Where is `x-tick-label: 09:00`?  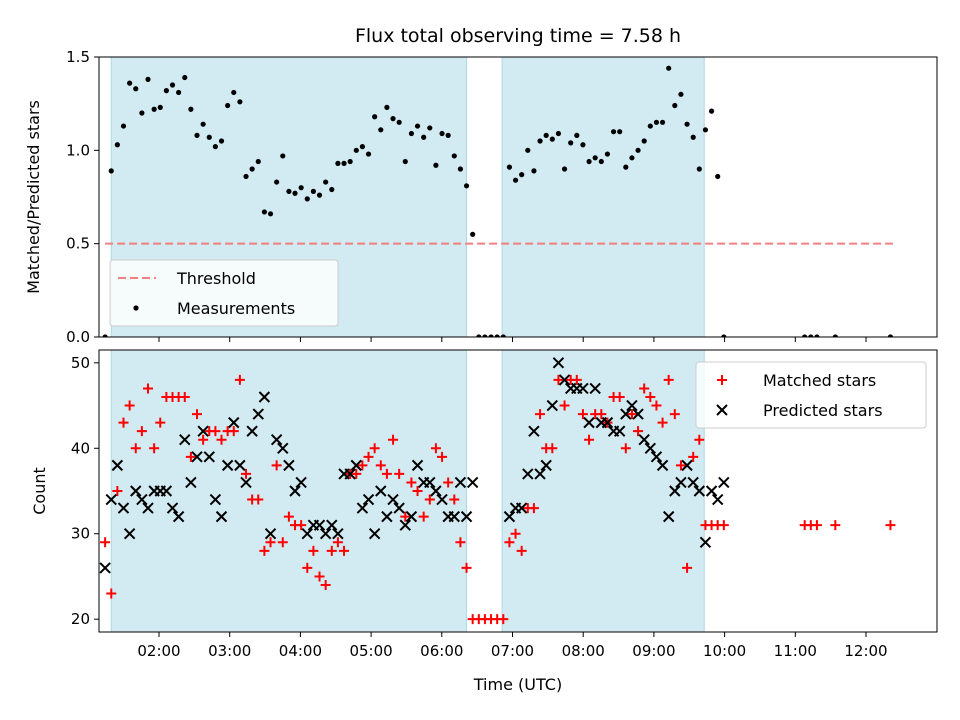
x-tick-label: 09:00 is located at coordinates (653, 651).